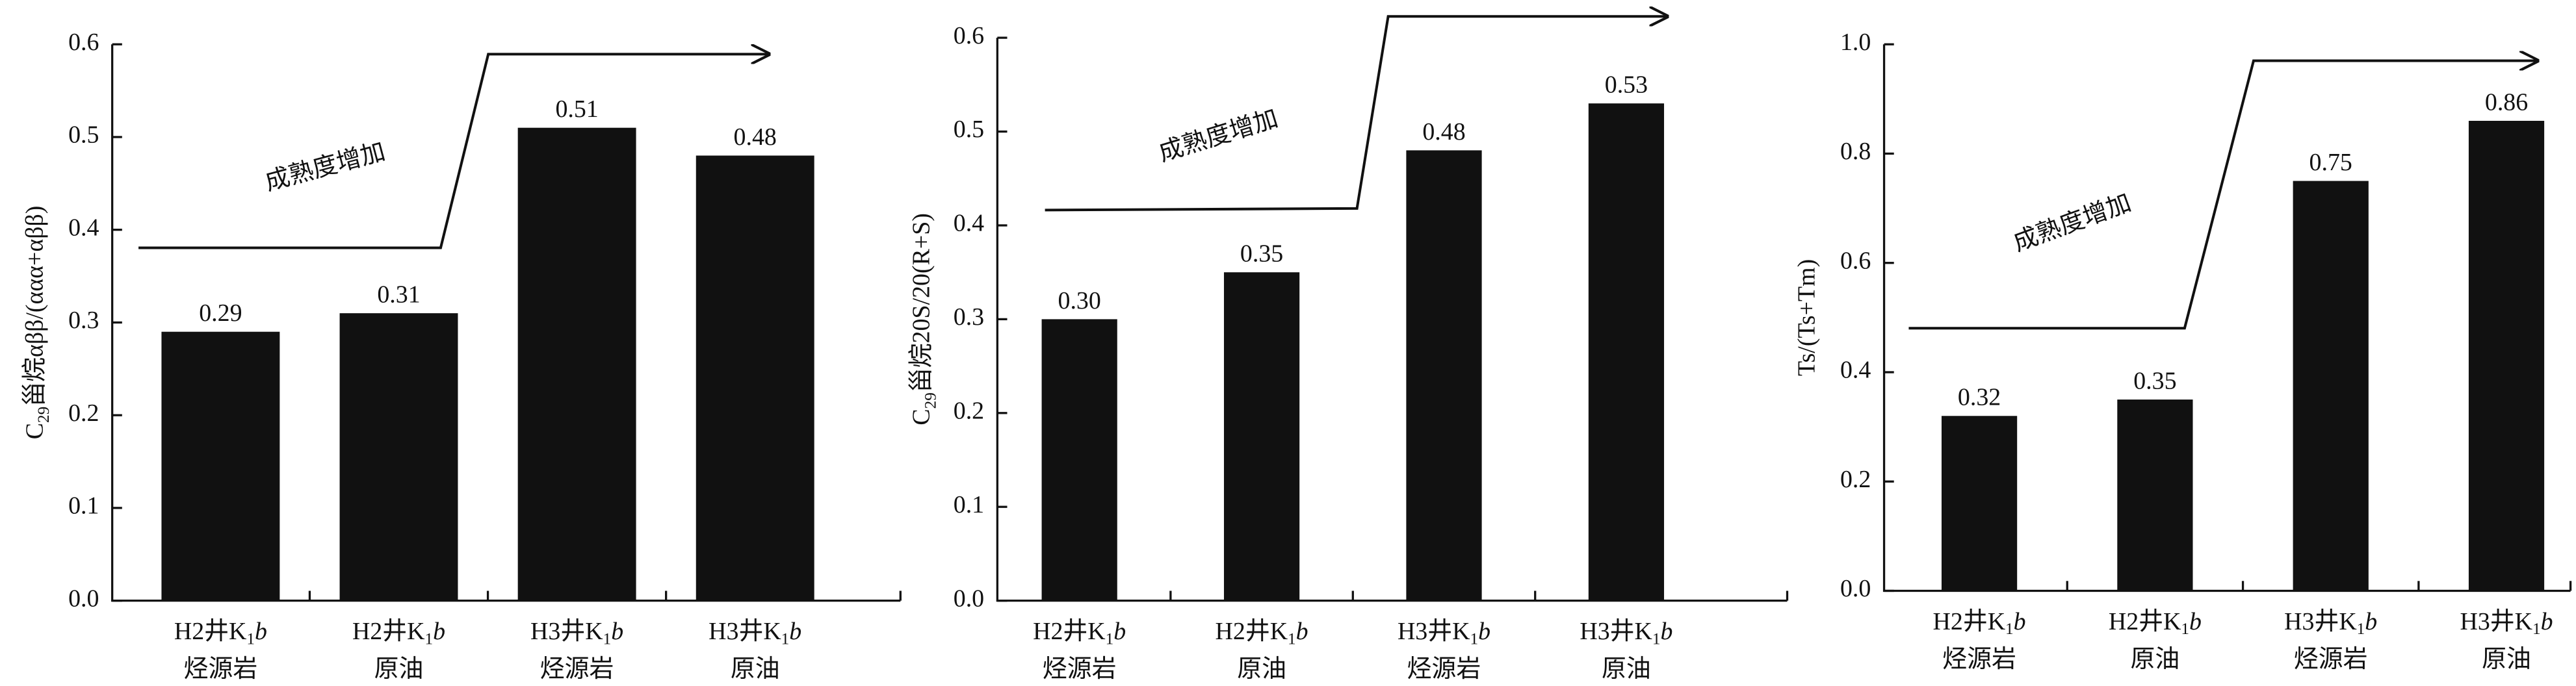 Image resolution: width=2576 pixels, height=686 pixels. What do you see at coordinates (921, 302) in the screenshot?
I see `y-label-text: 甾烷20S/20(R+S)` at bounding box center [921, 302].